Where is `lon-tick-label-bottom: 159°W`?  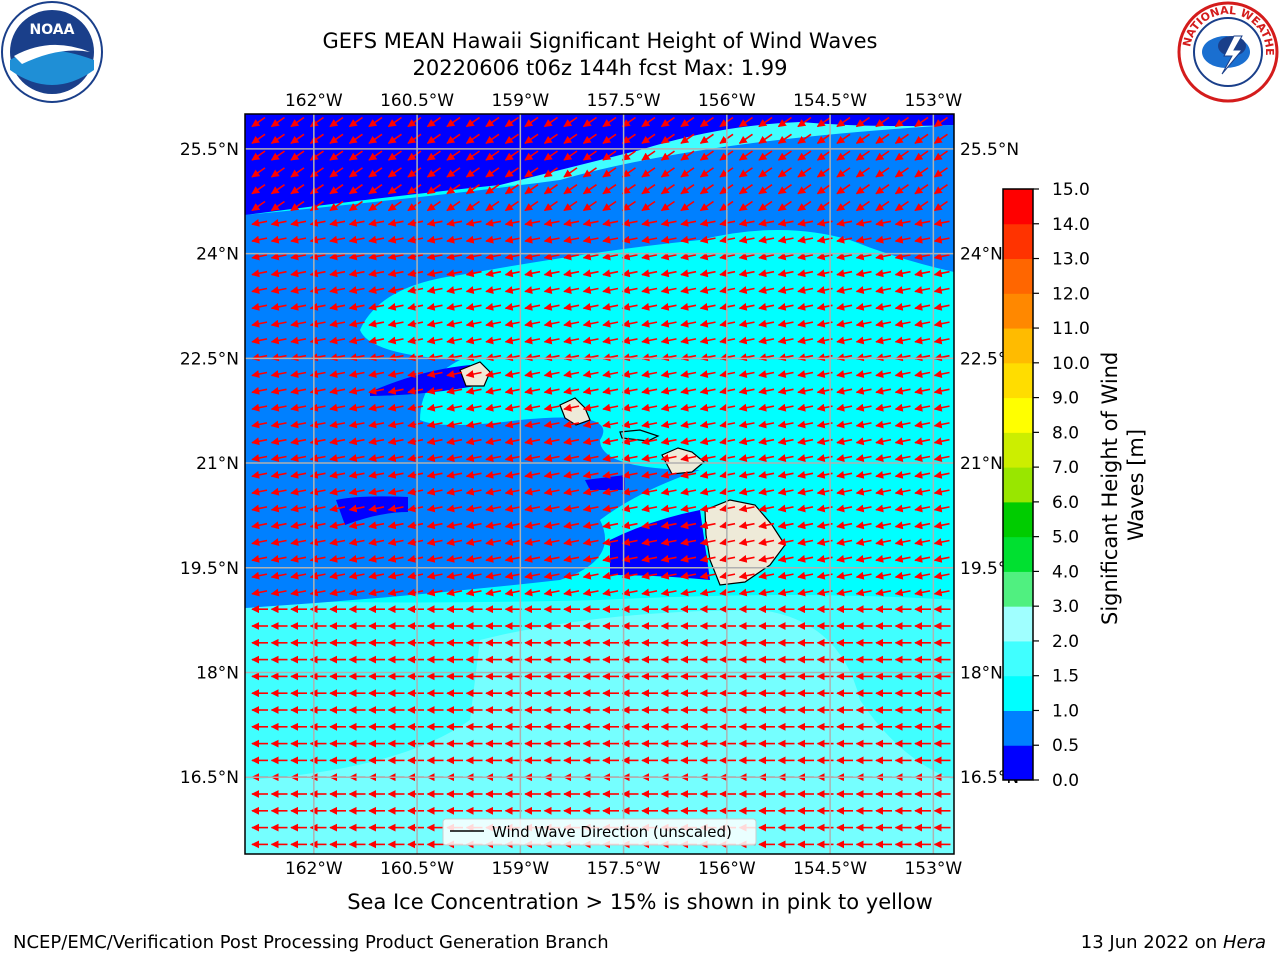 lon-tick-label-bottom: 159°W is located at coordinates (520, 869).